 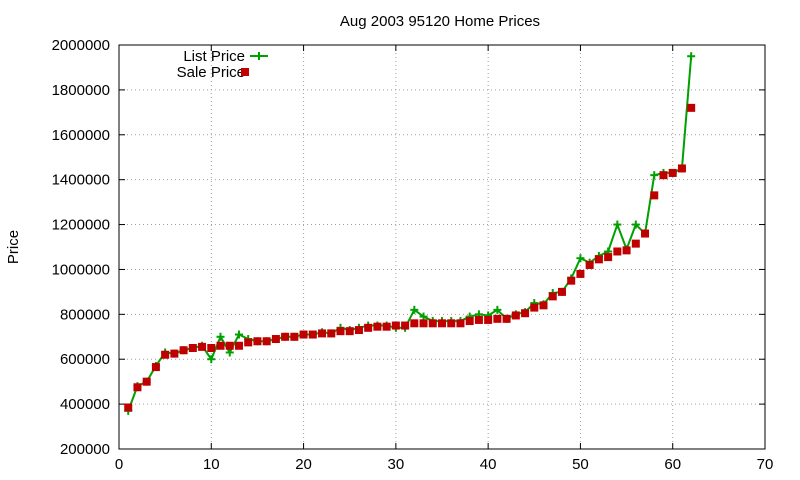 I want to click on x-tick-label: 30, so click(x=396, y=464).